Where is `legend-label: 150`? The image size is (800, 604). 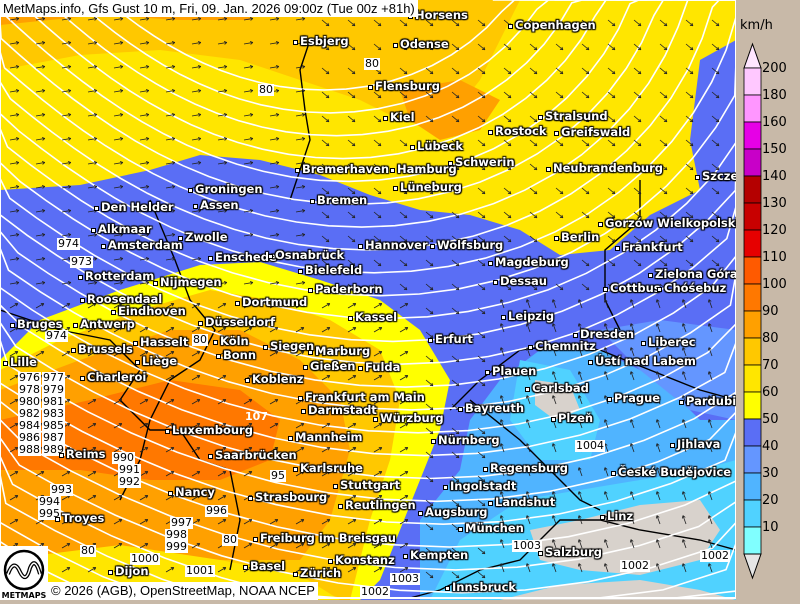
legend-label: 150 is located at coordinates (774, 149).